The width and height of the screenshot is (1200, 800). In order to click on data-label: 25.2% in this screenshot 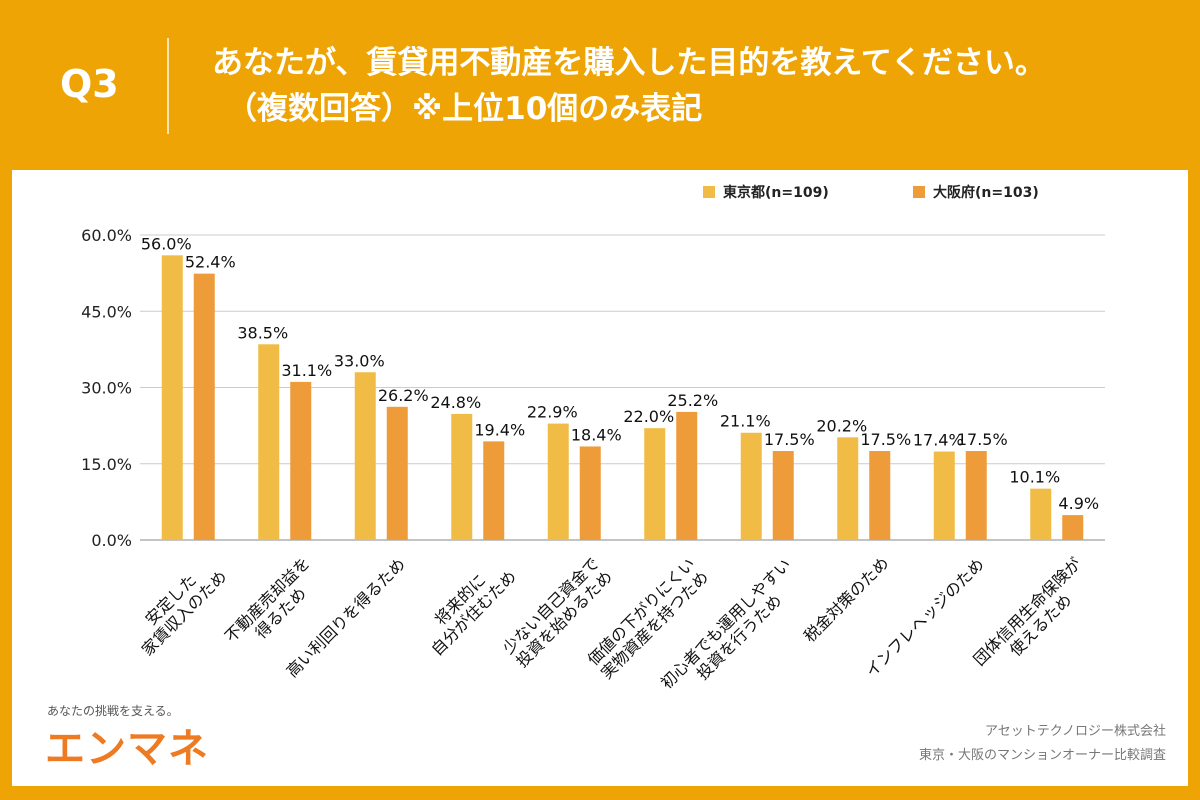, I will do `click(692, 400)`.